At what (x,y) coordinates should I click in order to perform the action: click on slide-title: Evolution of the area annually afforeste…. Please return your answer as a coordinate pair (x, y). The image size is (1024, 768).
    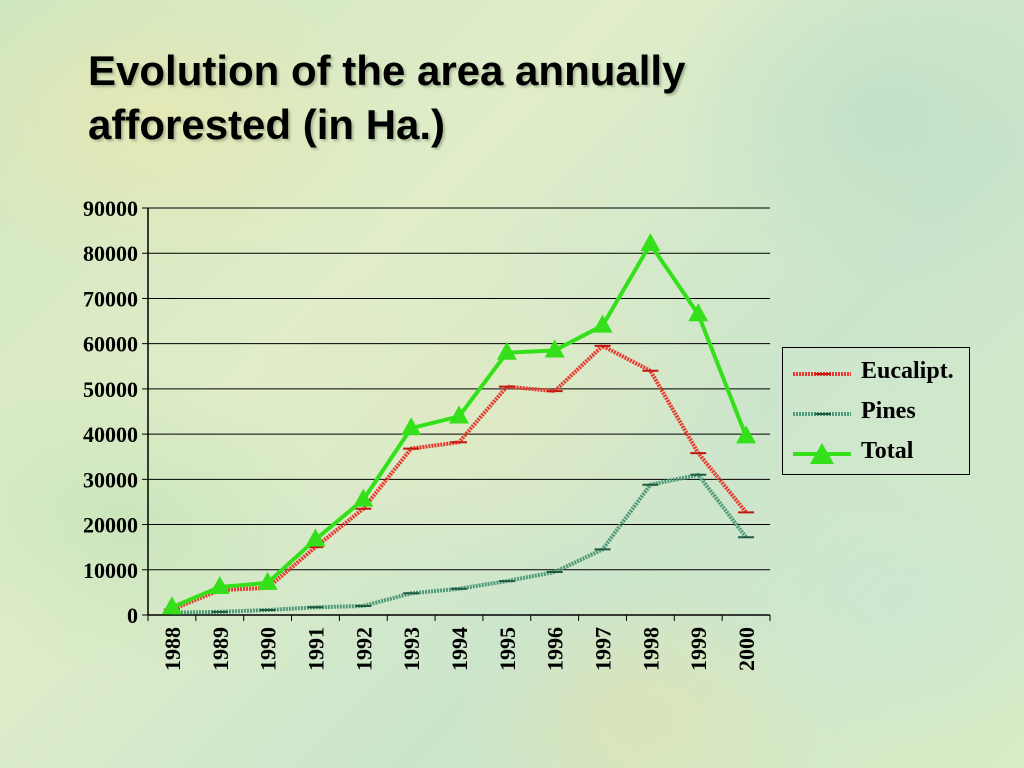
    Looking at the image, I should click on (538, 98).